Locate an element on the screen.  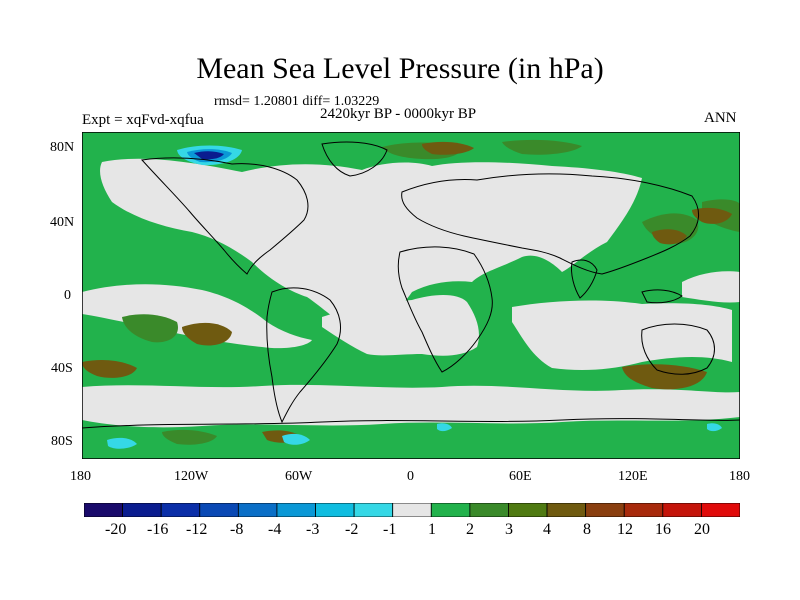
colorbar-label: 1 is located at coordinates (432, 529).